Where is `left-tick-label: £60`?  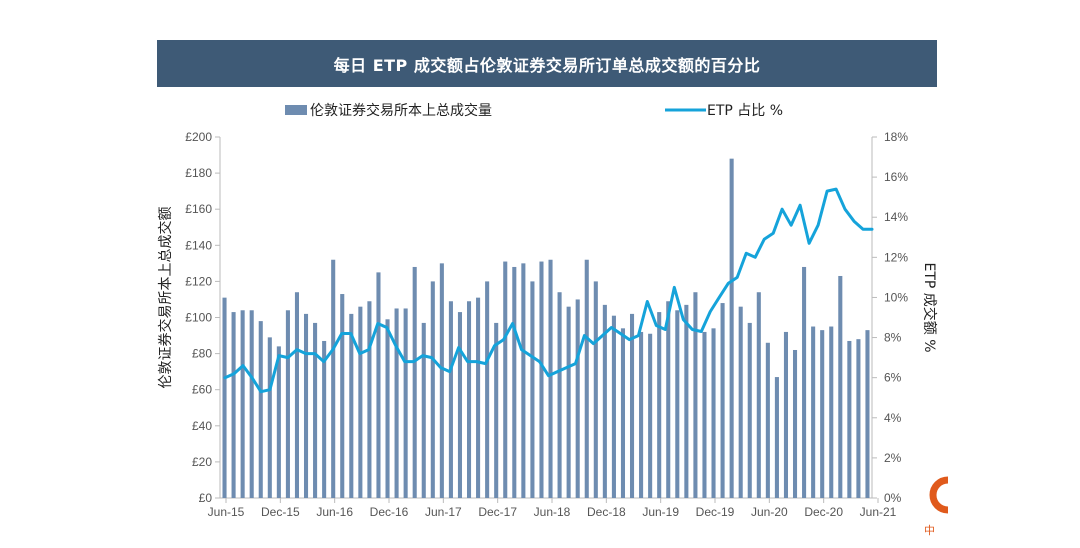
left-tick-label: £60 is located at coordinates (202, 390).